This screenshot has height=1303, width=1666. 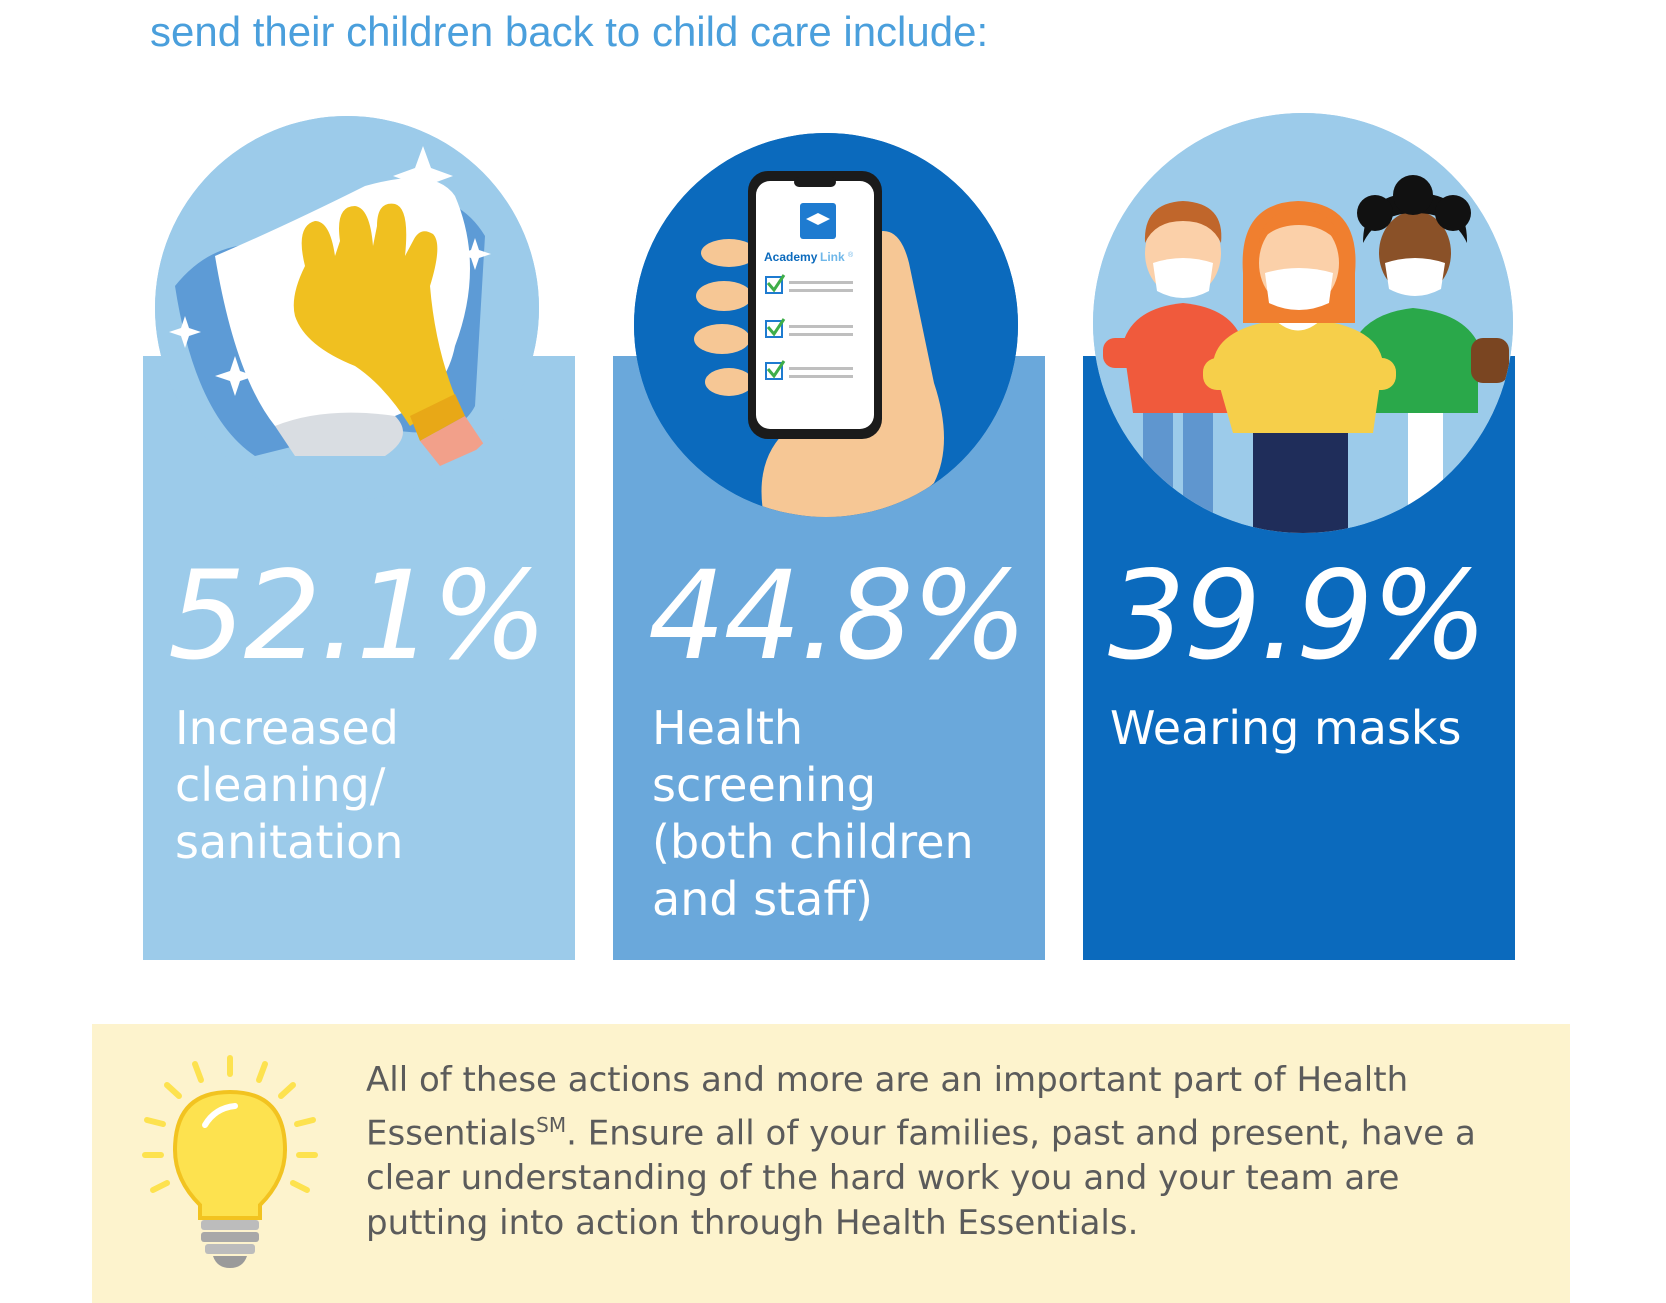 What do you see at coordinates (289, 785) in the screenshot?
I see `stat-caption-cleaning: Increased cleaning/ sanitation` at bounding box center [289, 785].